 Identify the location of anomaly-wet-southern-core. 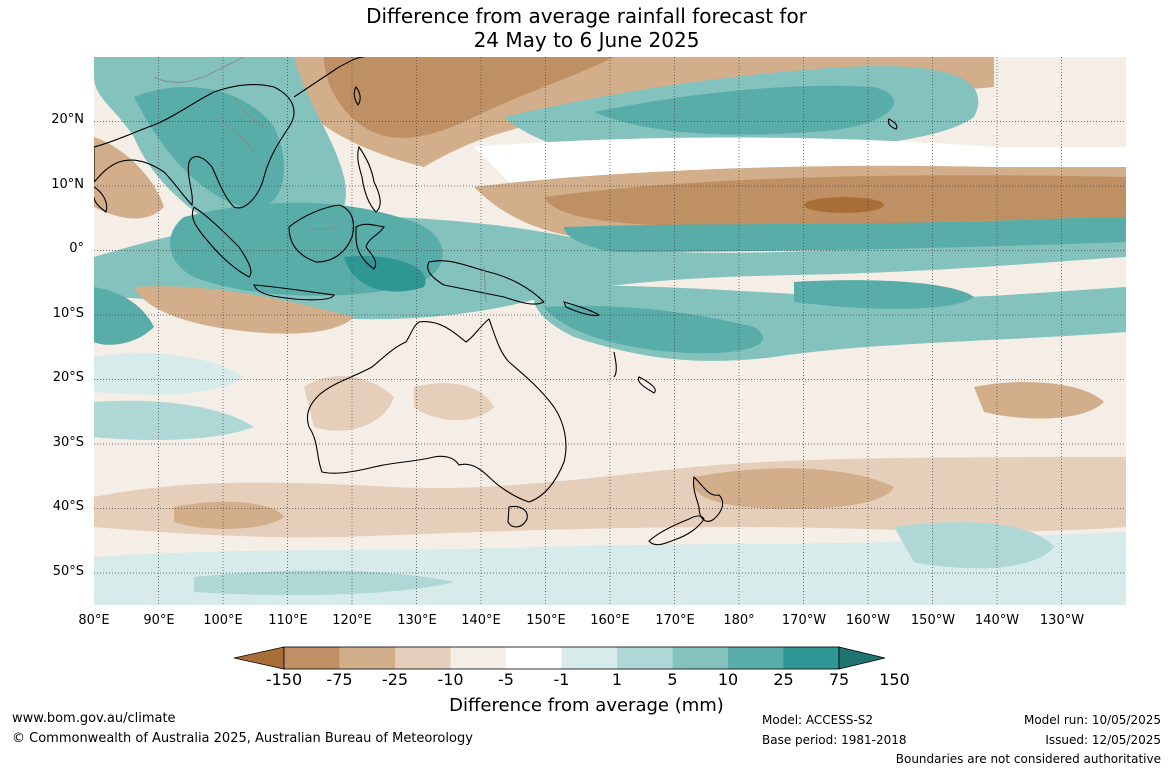
(974, 545).